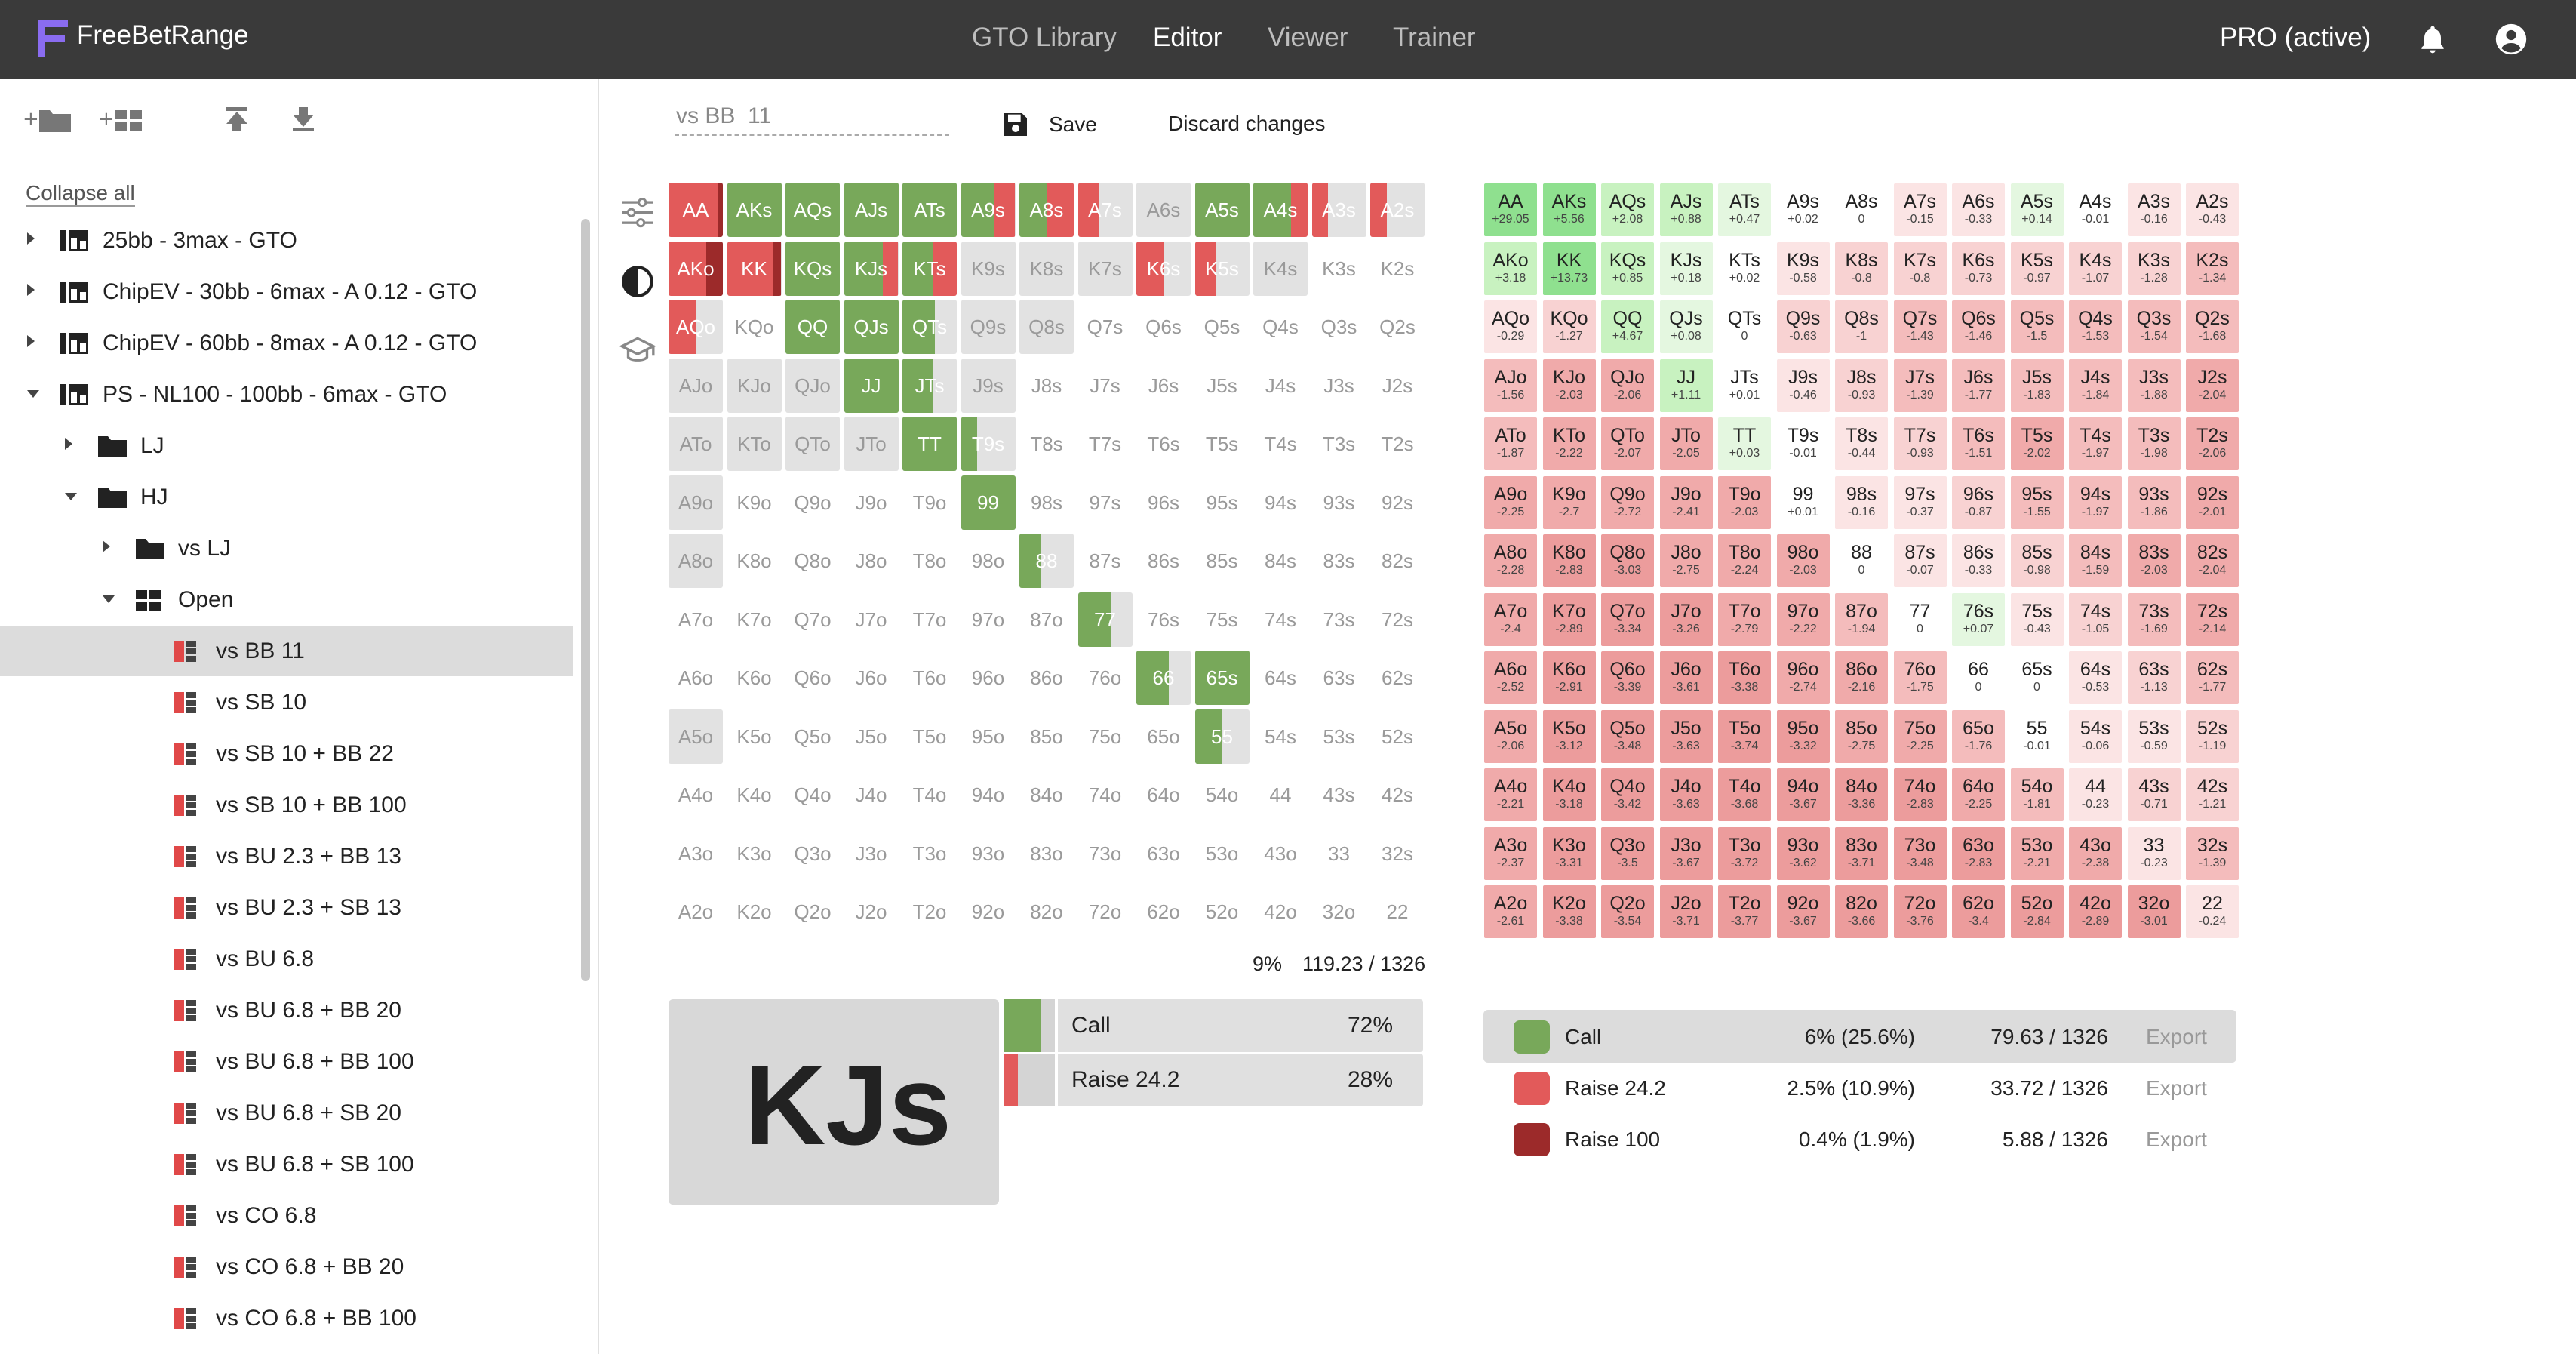 Image resolution: width=2576 pixels, height=1354 pixels. I want to click on ev-cell: Q3s -1.54, so click(2153, 327).